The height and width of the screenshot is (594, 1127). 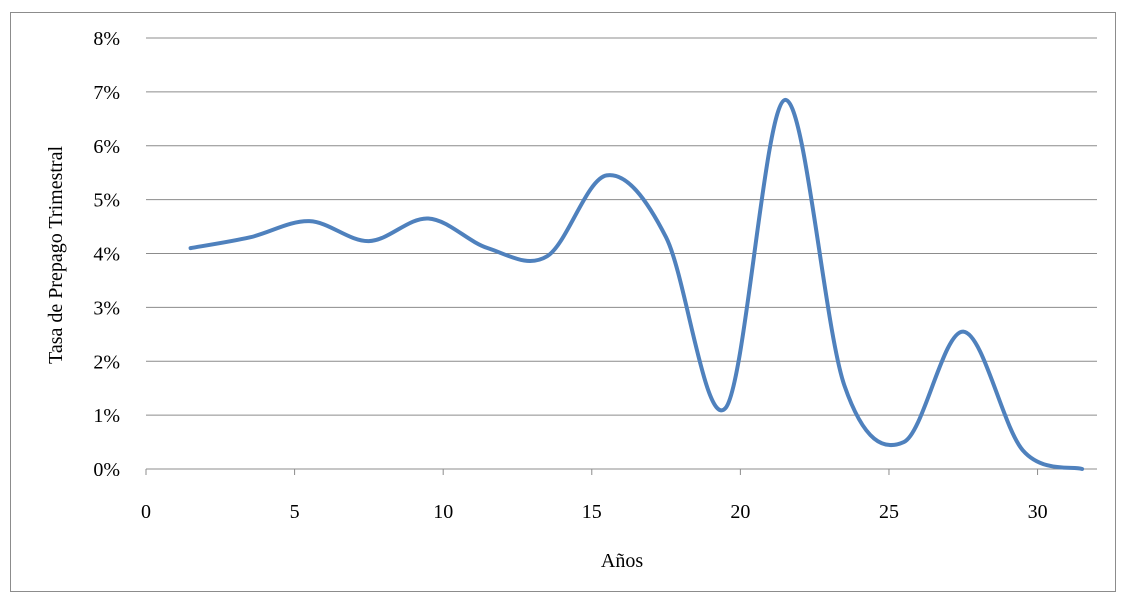 What do you see at coordinates (146, 512) in the screenshot?
I see `x-tick-label: 0` at bounding box center [146, 512].